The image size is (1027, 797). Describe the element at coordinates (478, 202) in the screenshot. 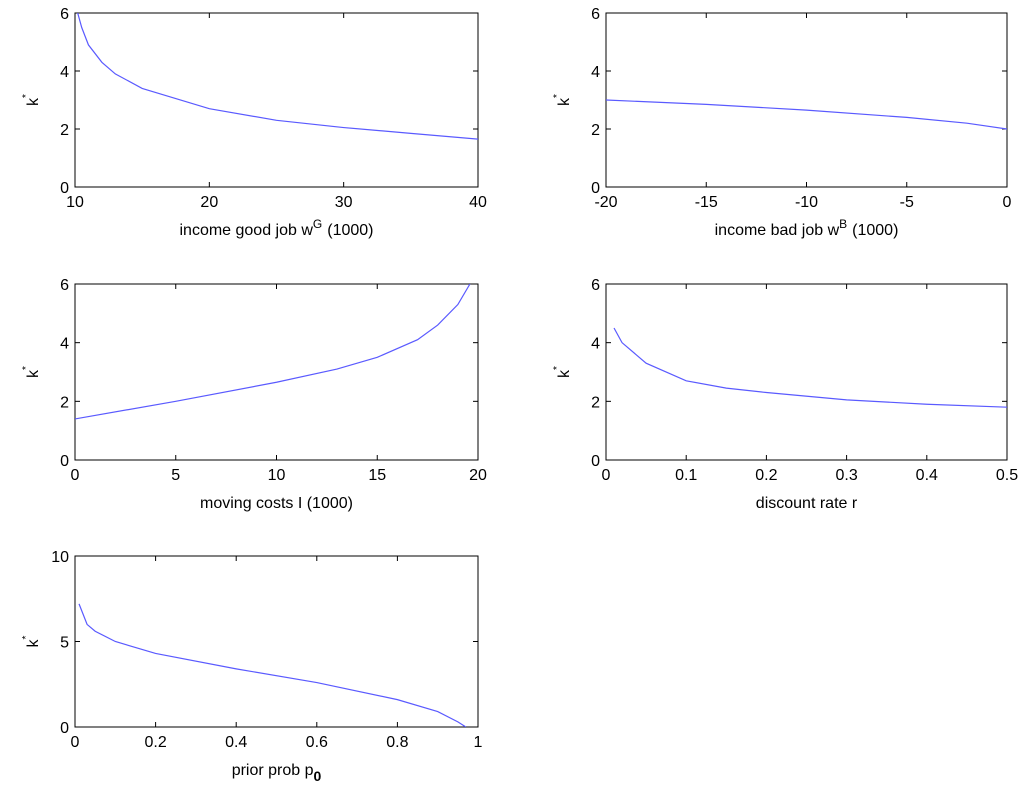

I see `x-tick-label: 40` at that location.